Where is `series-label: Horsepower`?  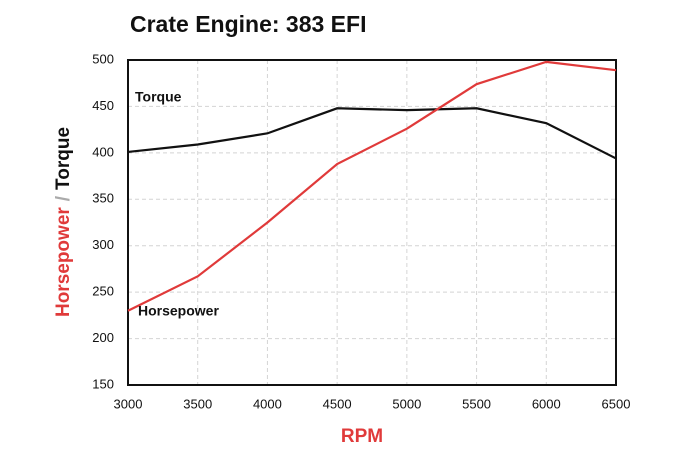 series-label: Horsepower is located at coordinates (178, 311).